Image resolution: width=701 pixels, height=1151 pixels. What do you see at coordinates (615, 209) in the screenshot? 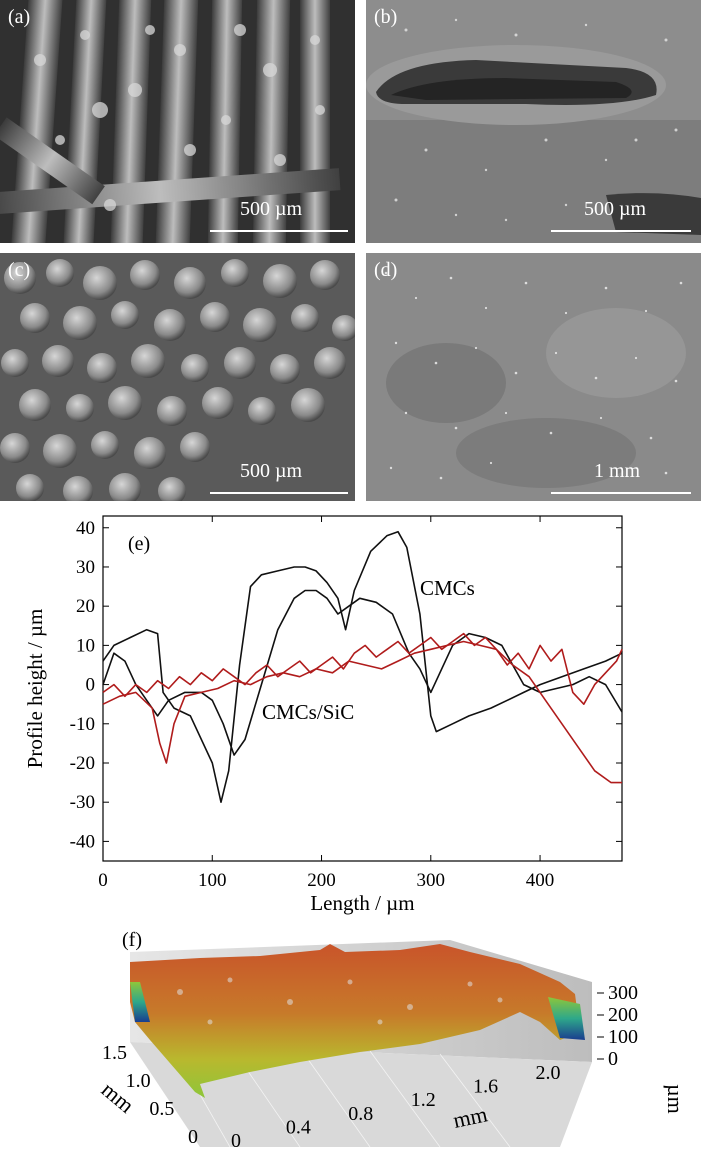
I see `scale-text-b: 500 µm` at bounding box center [615, 209].